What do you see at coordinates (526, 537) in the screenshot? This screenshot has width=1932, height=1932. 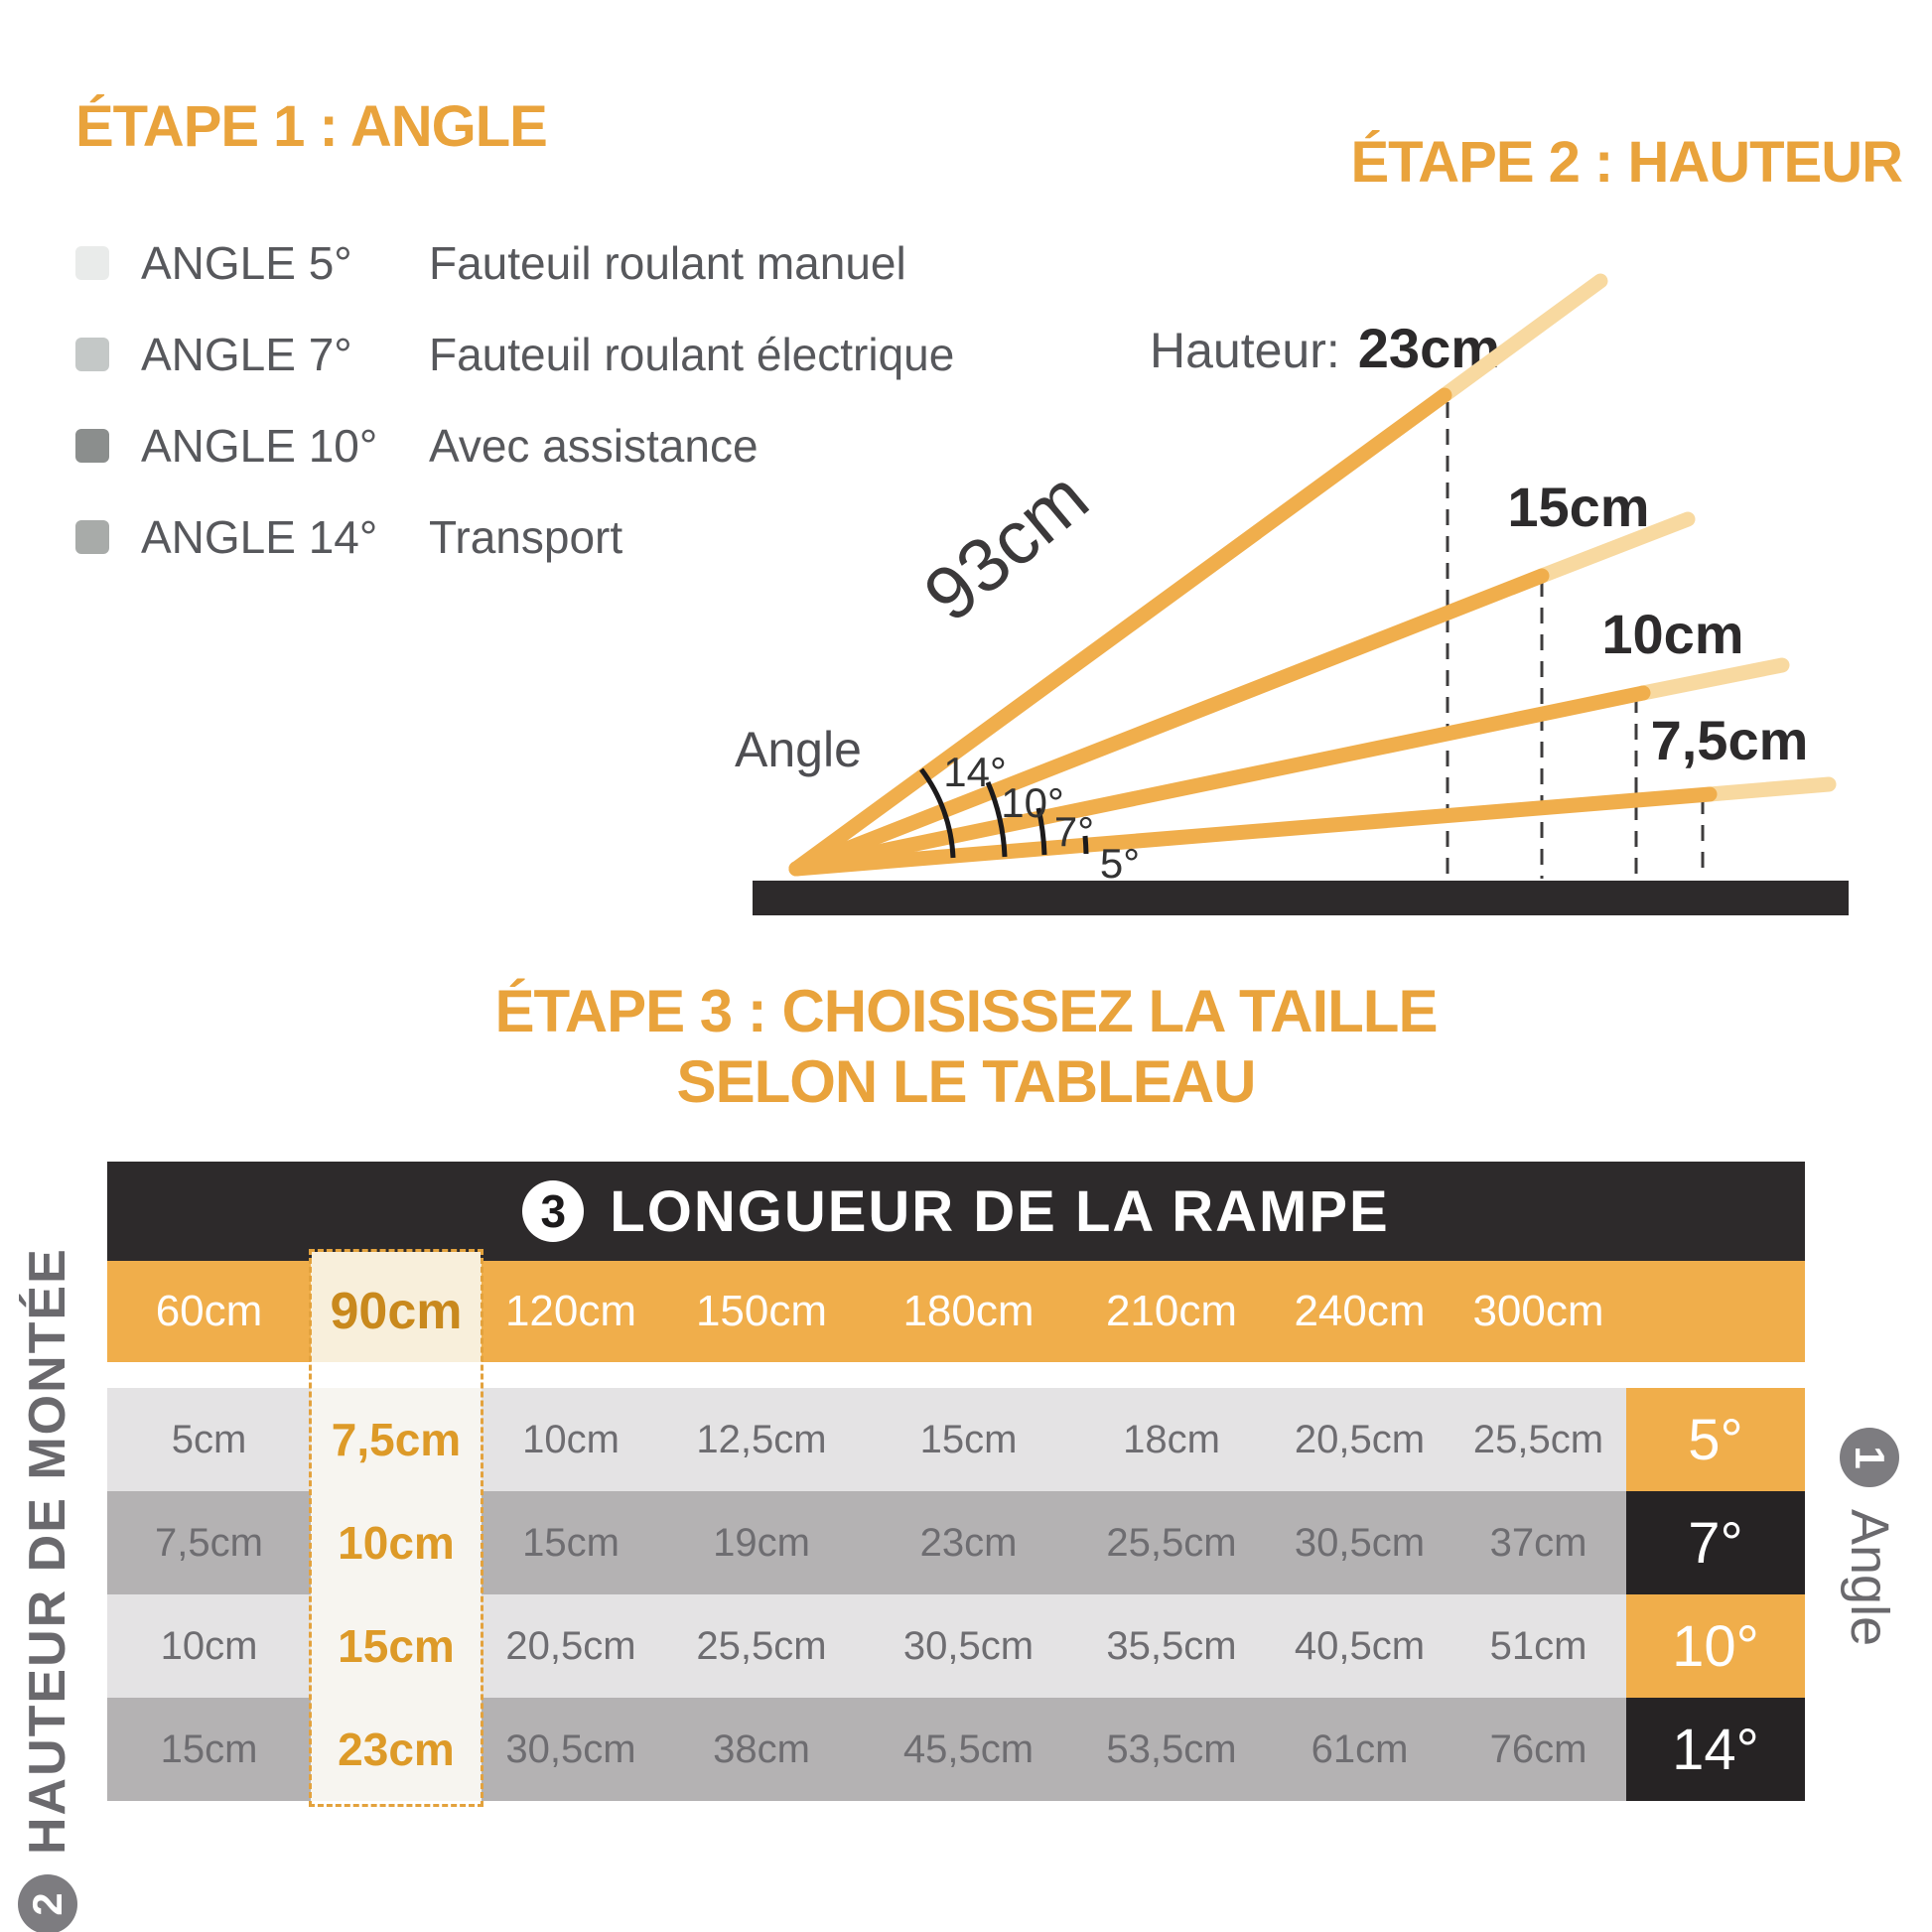 I see `legend-angle-desc: Transport` at bounding box center [526, 537].